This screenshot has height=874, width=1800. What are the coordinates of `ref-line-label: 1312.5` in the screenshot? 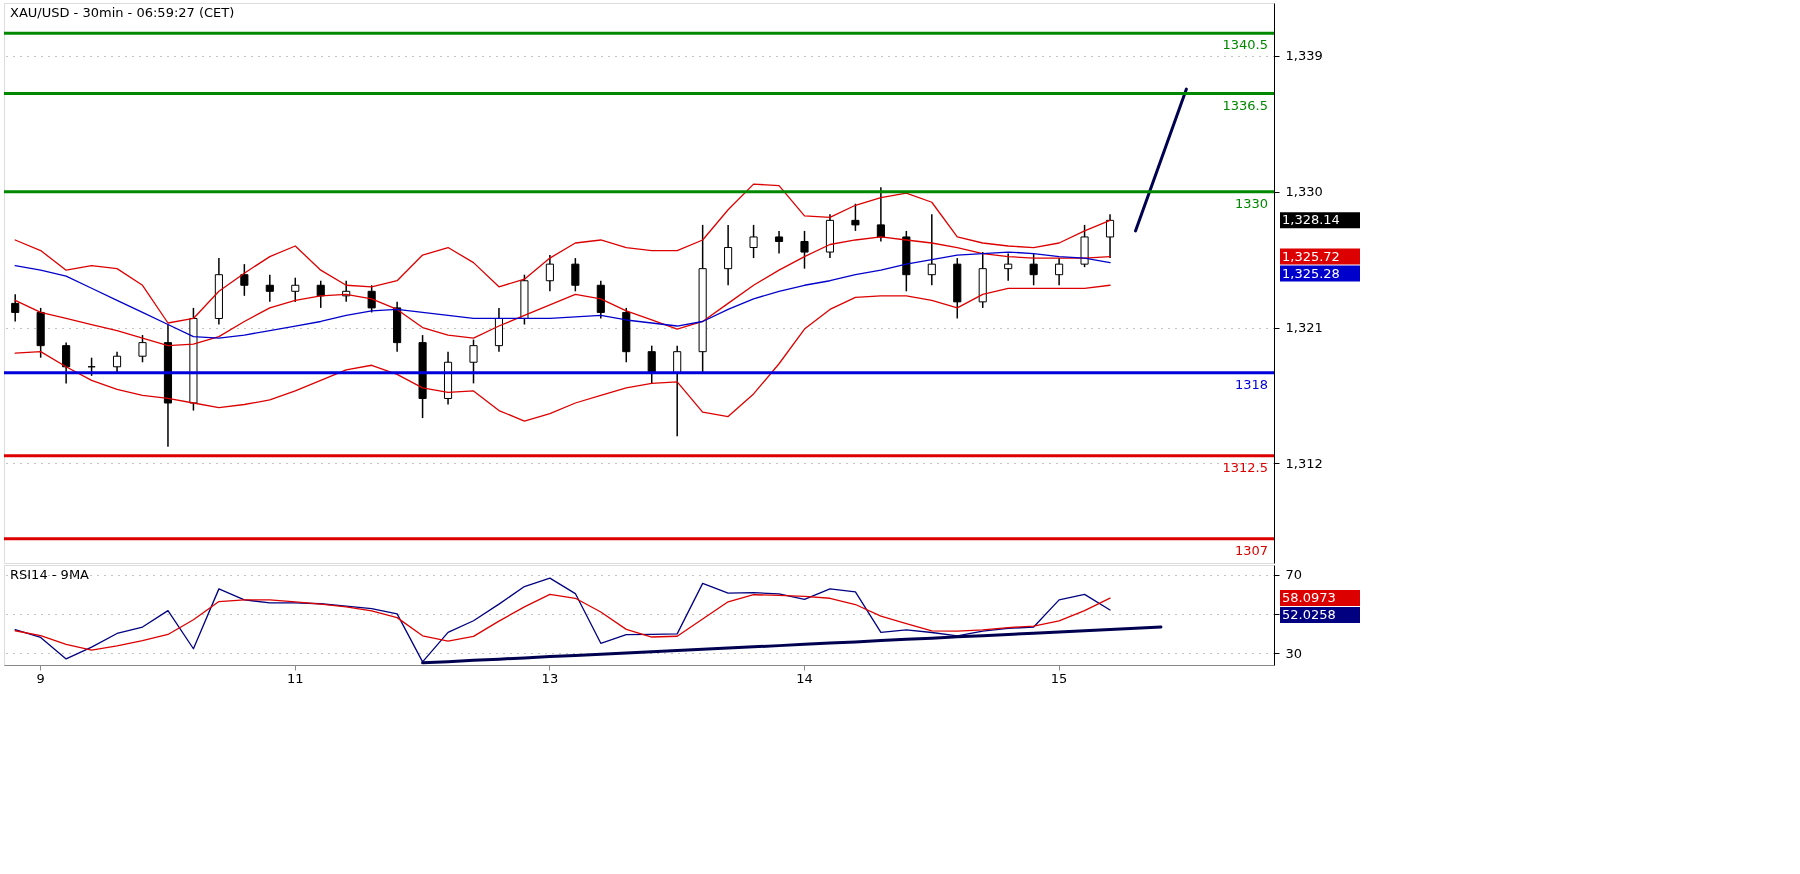 It's located at (1245, 467).